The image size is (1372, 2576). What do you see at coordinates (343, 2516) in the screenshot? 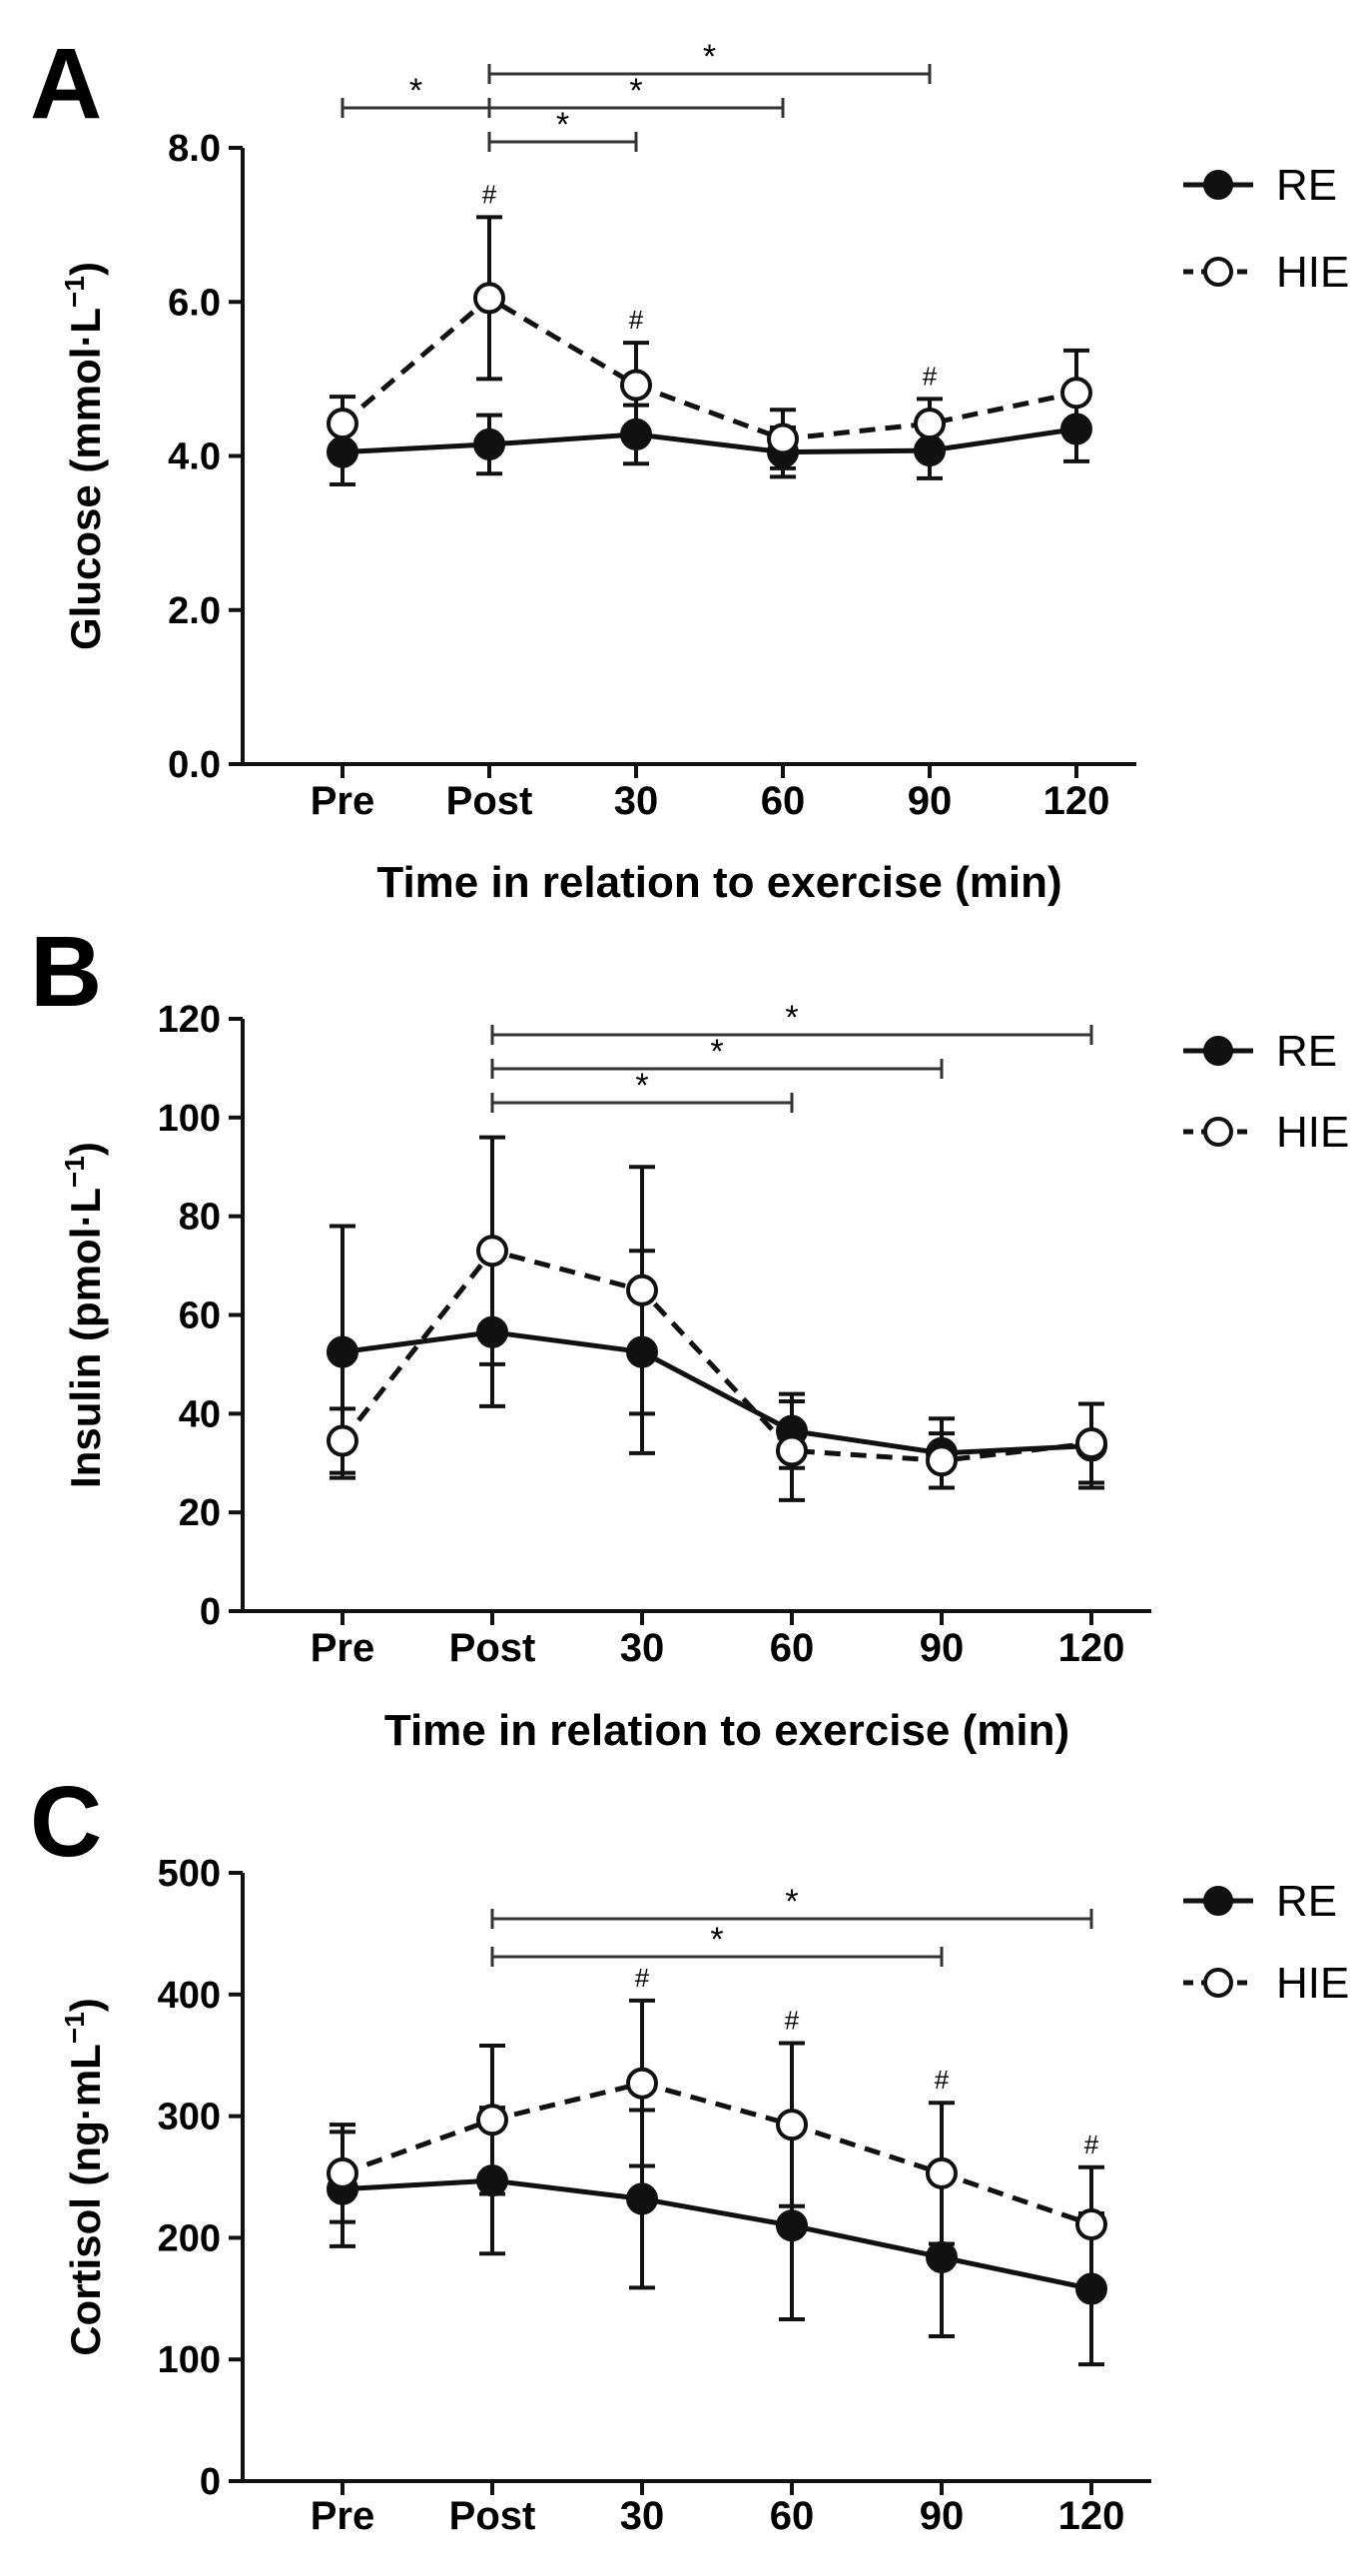
I see `x-tick-label: Pre` at bounding box center [343, 2516].